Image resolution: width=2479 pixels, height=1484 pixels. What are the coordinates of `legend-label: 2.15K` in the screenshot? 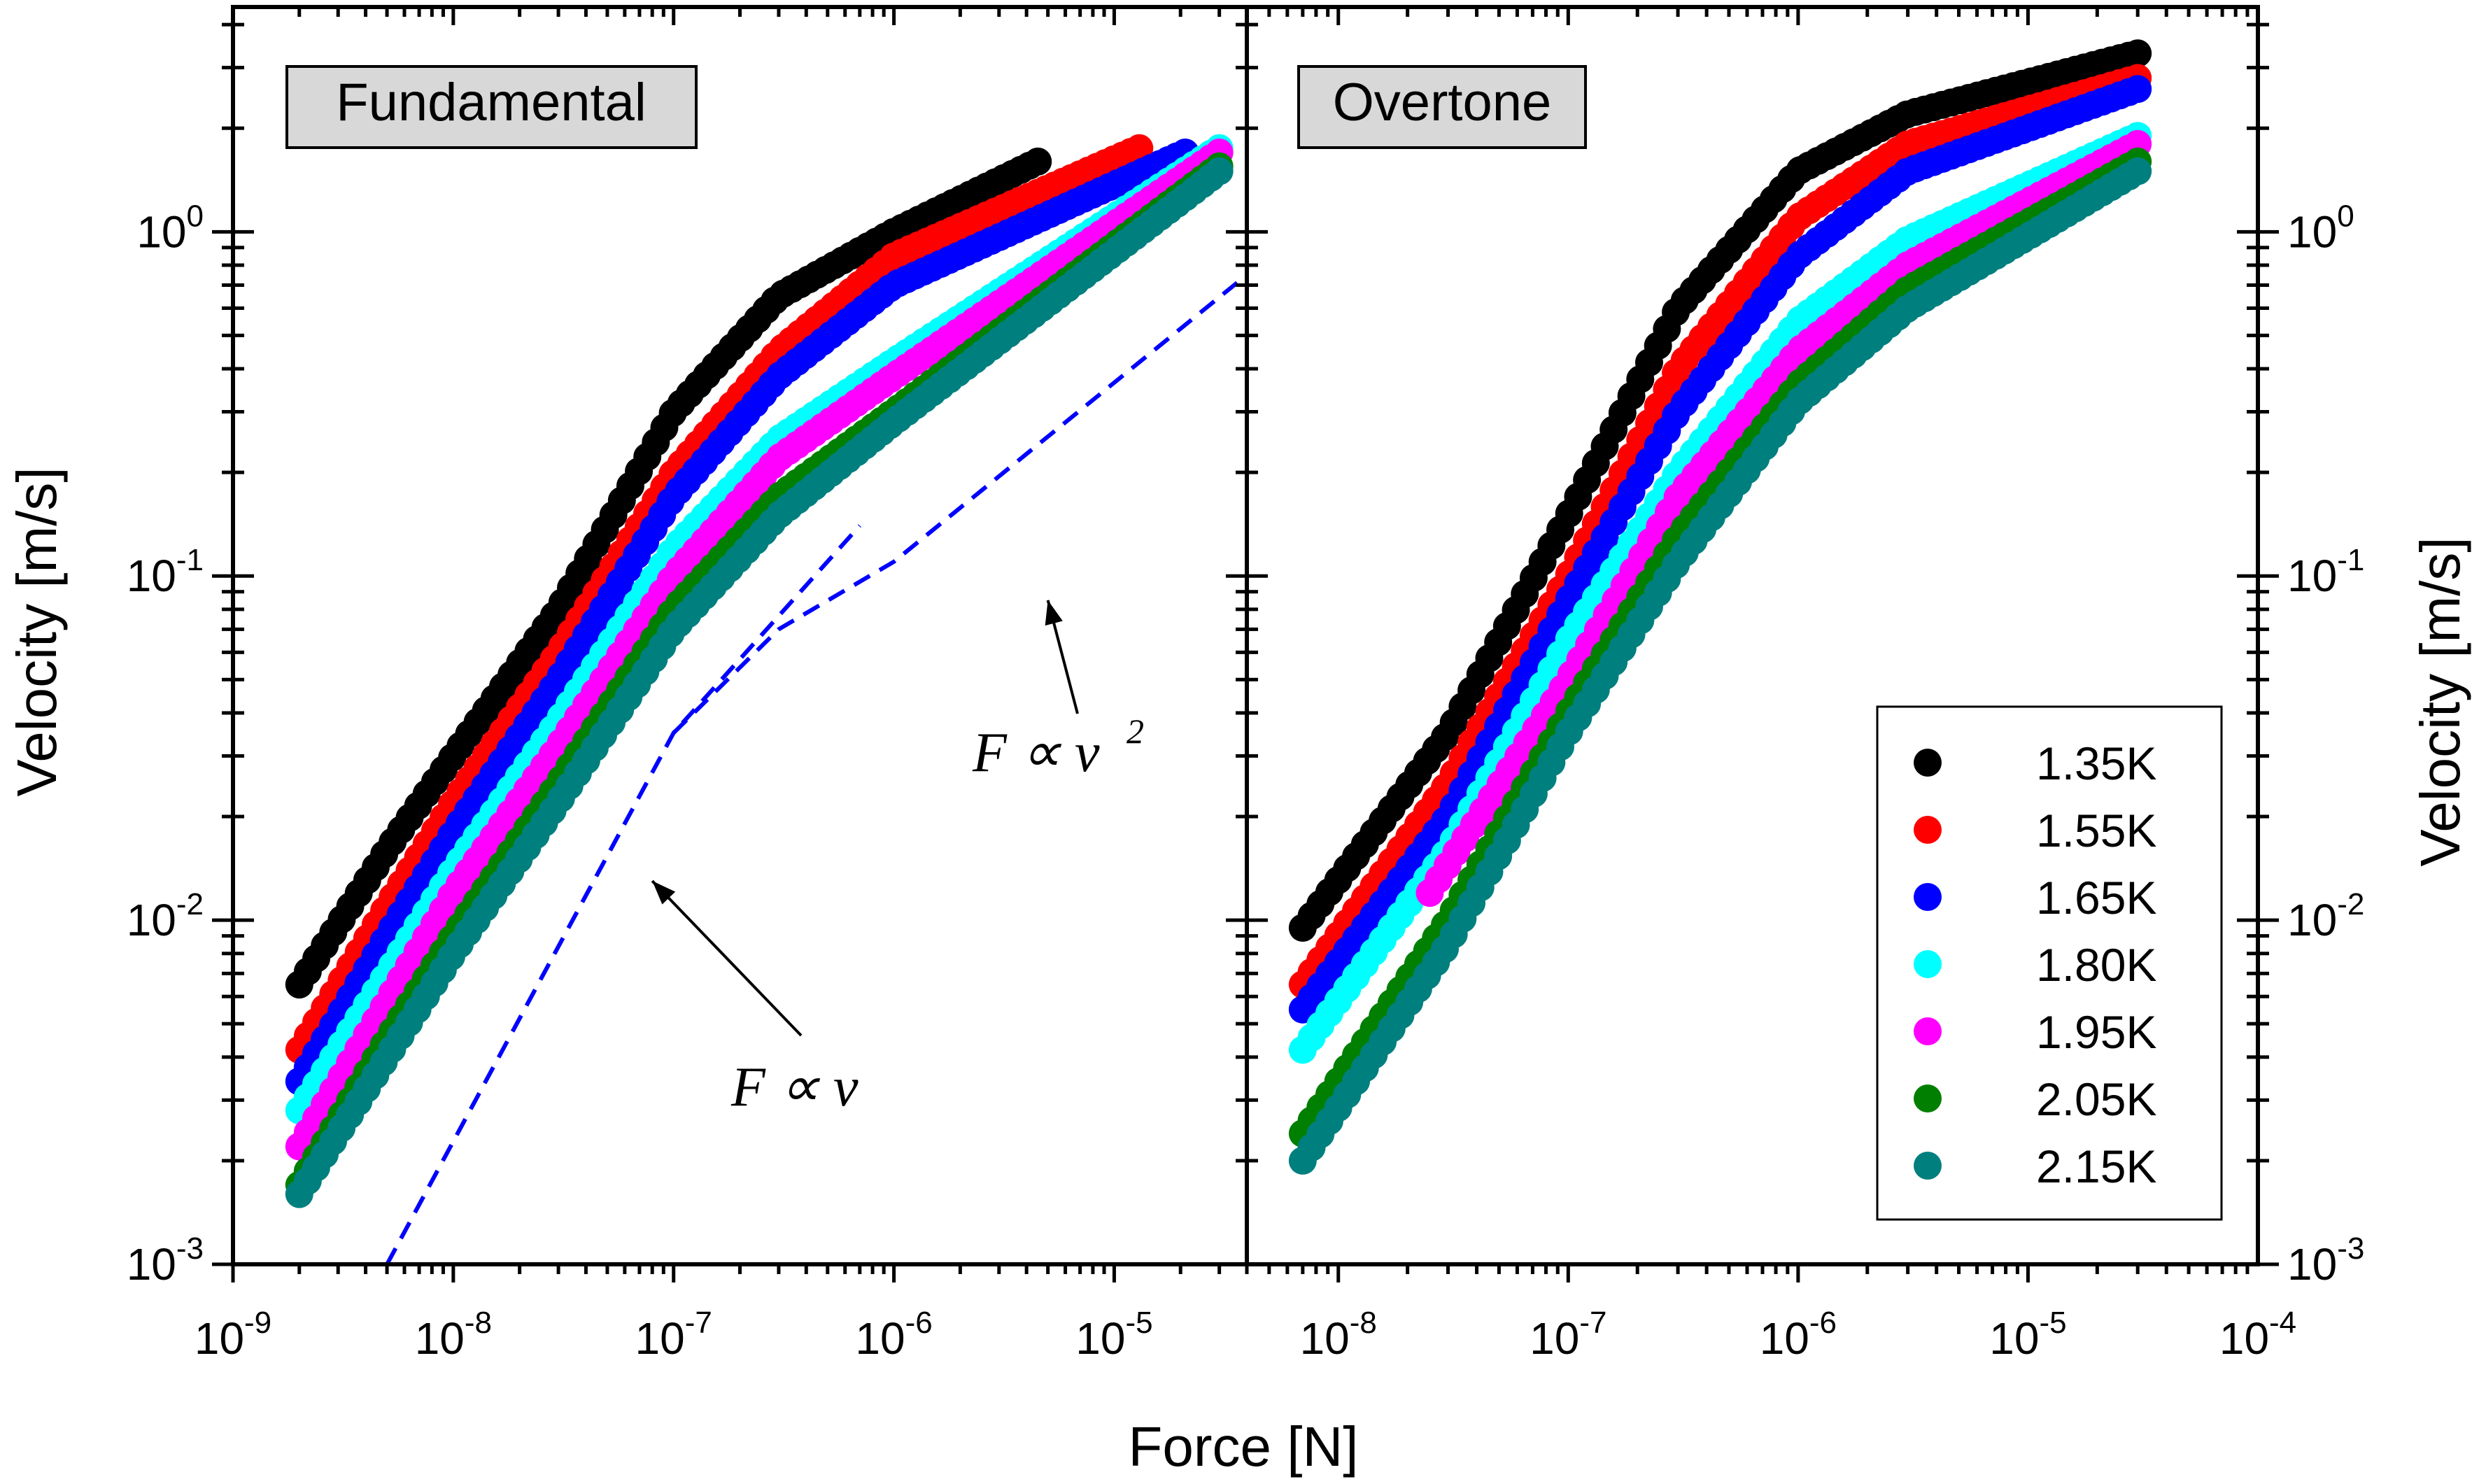 It's located at (2096, 1166).